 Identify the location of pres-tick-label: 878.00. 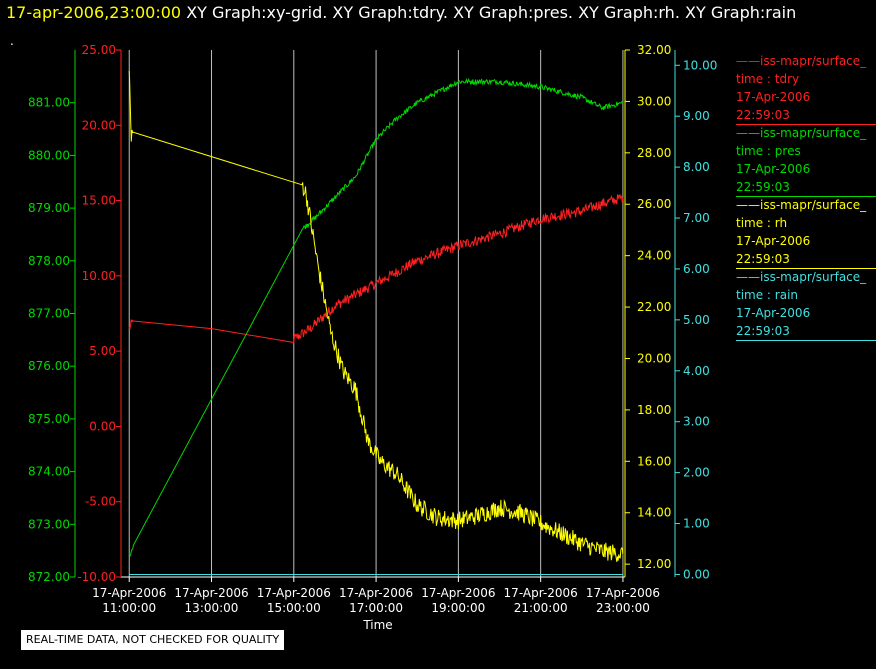
(49, 261).